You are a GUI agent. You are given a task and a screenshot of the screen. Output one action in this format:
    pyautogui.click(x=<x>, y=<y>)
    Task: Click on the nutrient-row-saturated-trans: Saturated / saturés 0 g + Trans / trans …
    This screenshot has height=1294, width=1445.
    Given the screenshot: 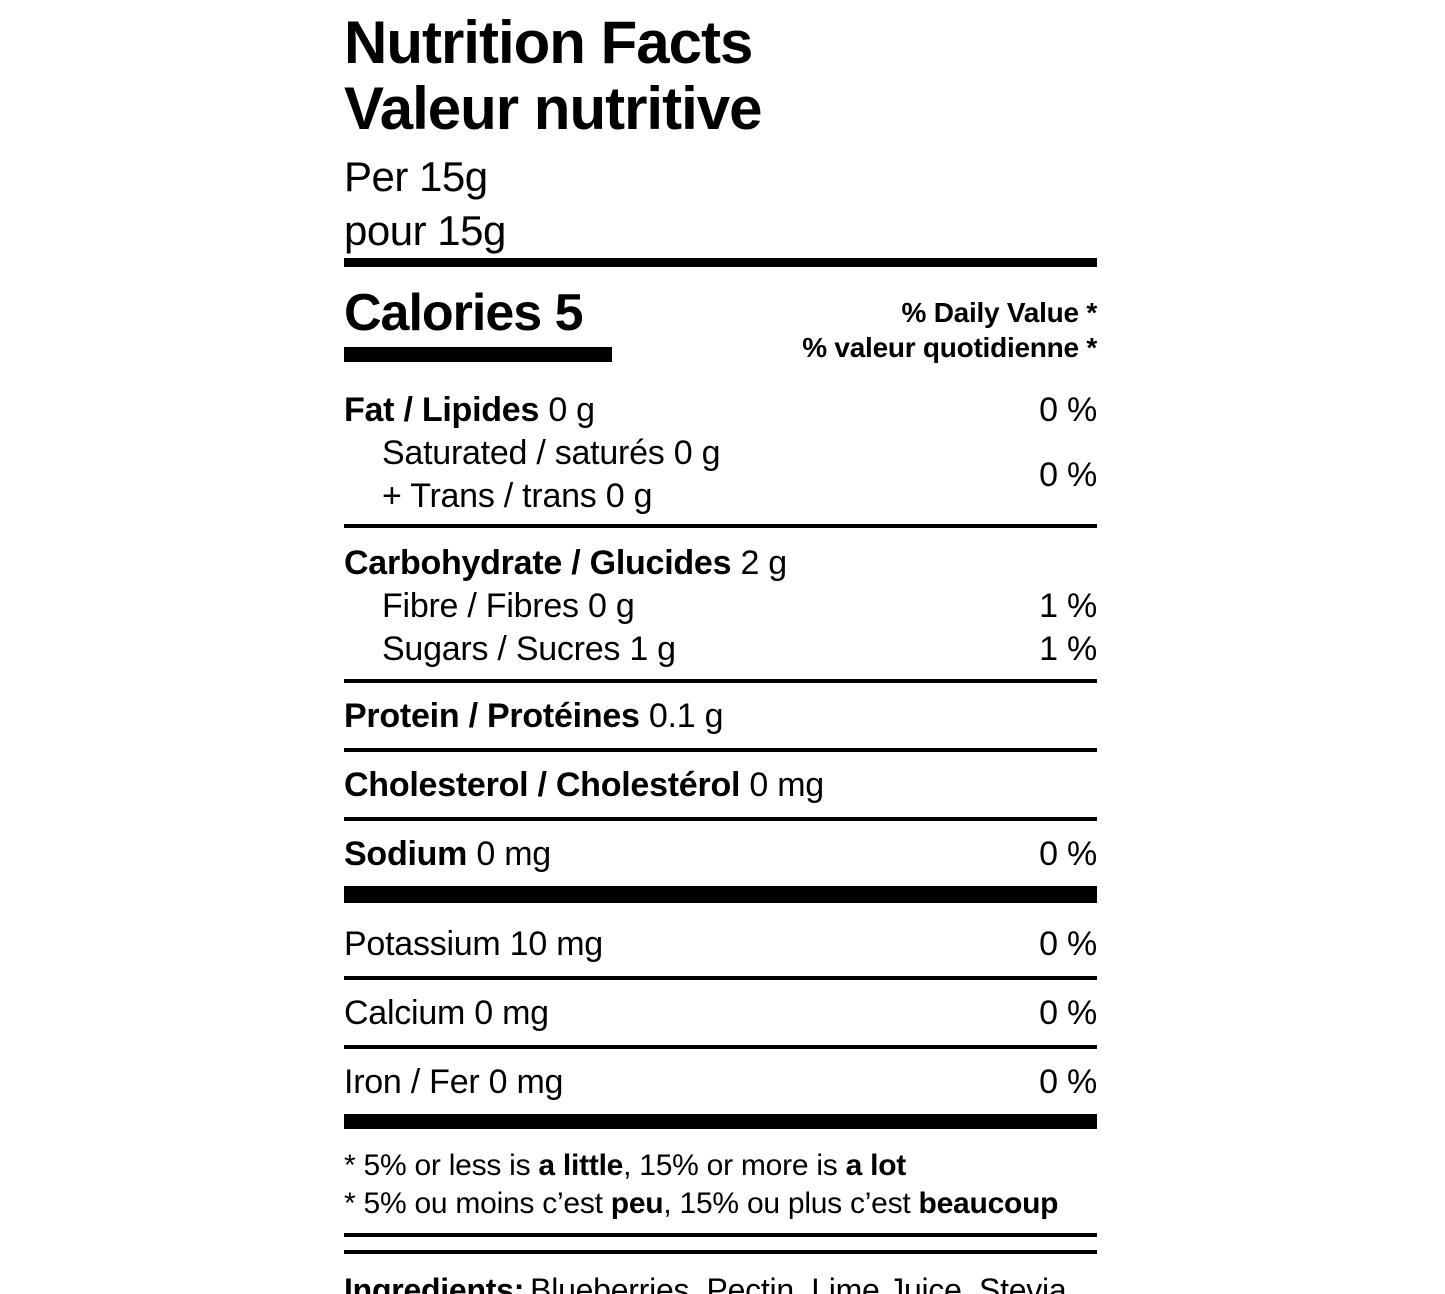 What is the action you would take?
    pyautogui.click(x=720, y=475)
    